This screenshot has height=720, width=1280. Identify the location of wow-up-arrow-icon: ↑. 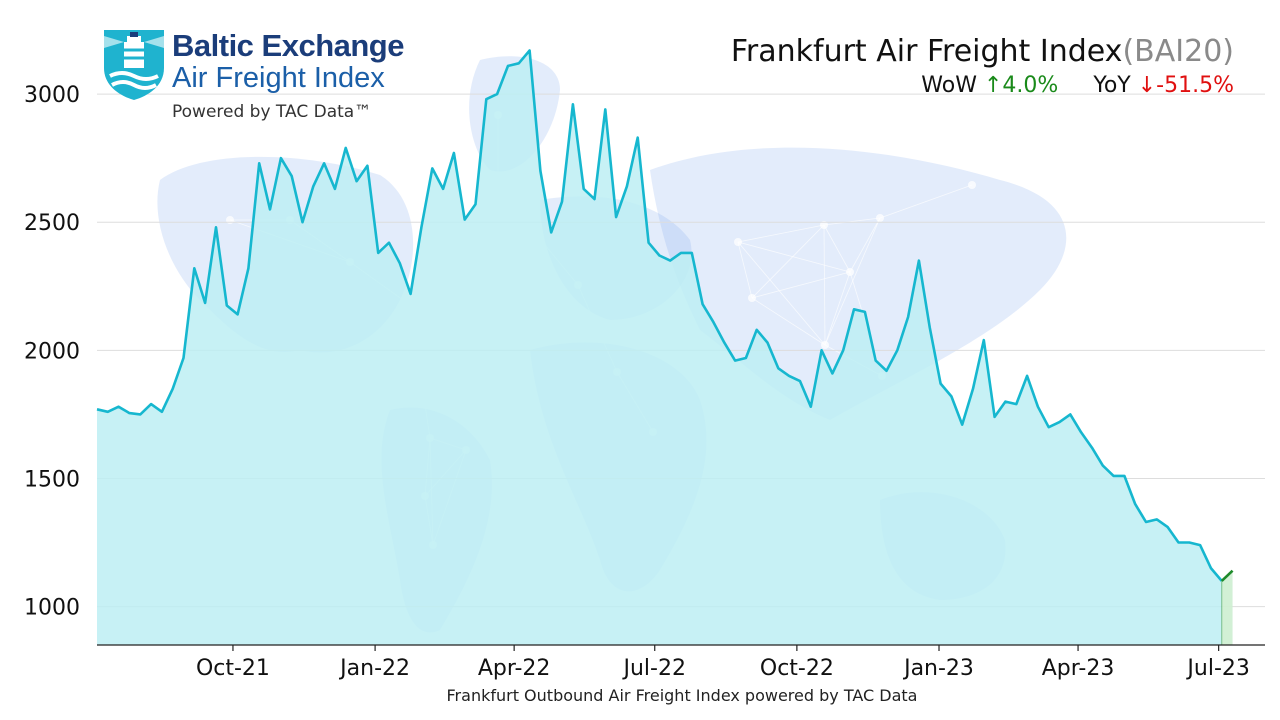
(993, 85).